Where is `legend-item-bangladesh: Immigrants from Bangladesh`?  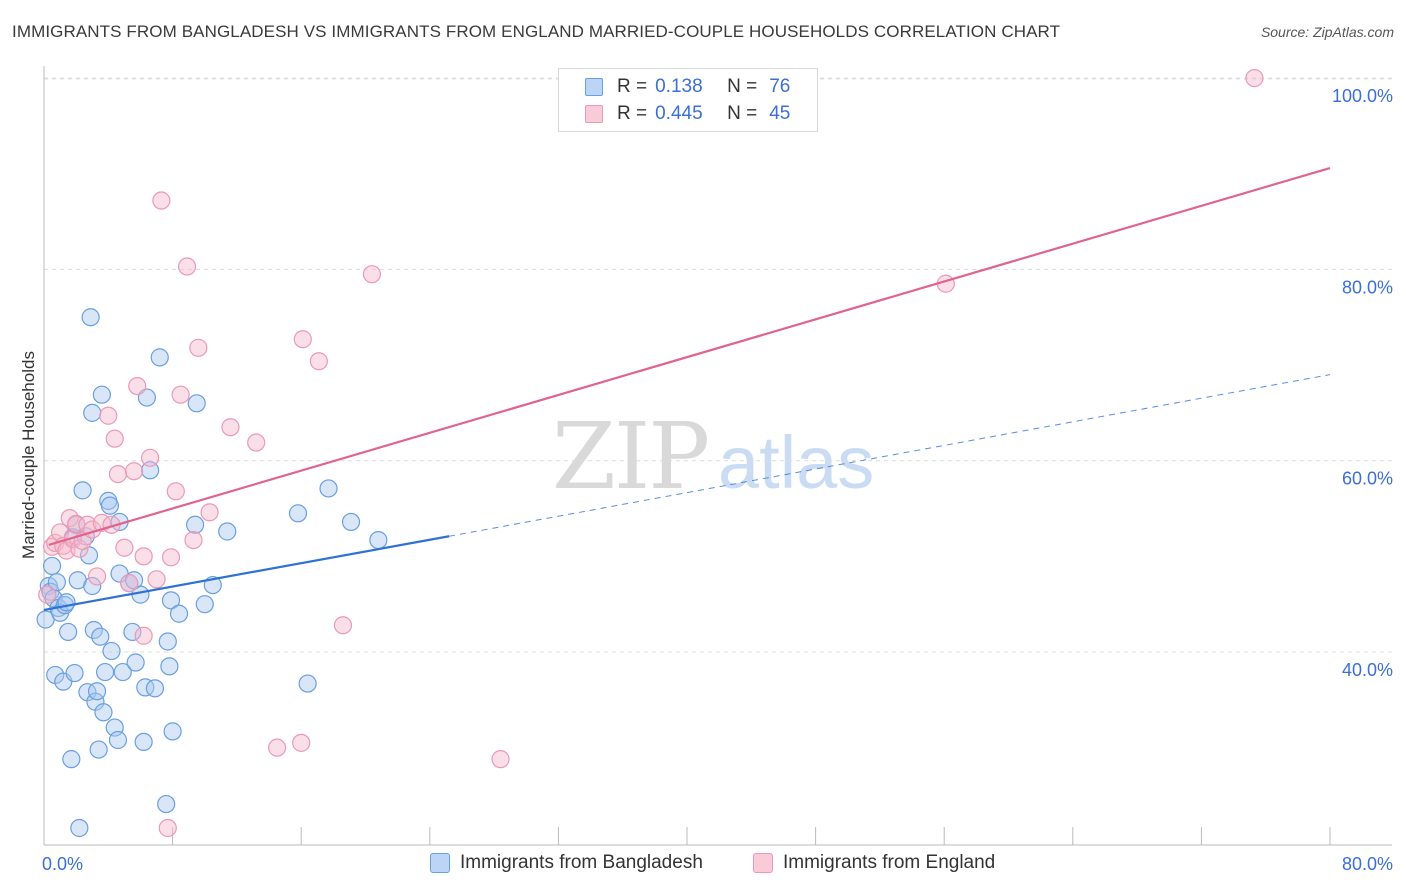
legend-item-bangladesh: Immigrants from Bangladesh is located at coordinates (566, 863).